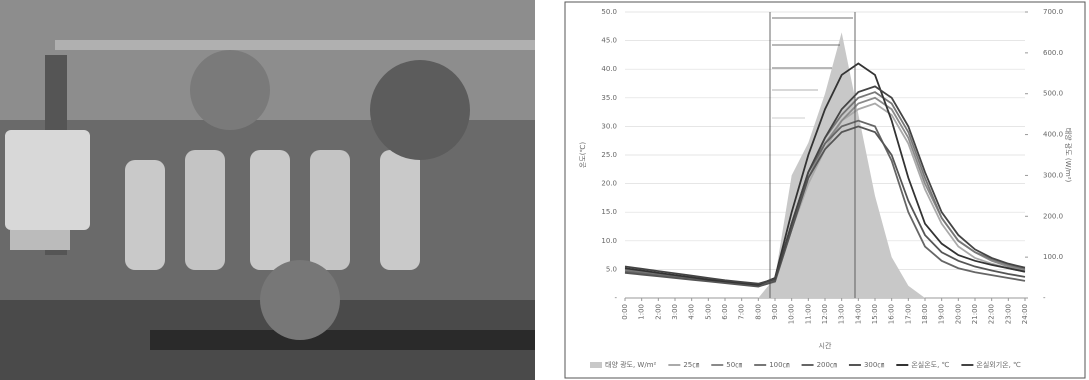  Describe the element at coordinates (596, 365) in the screenshot. I see `legend-swatch` at that location.